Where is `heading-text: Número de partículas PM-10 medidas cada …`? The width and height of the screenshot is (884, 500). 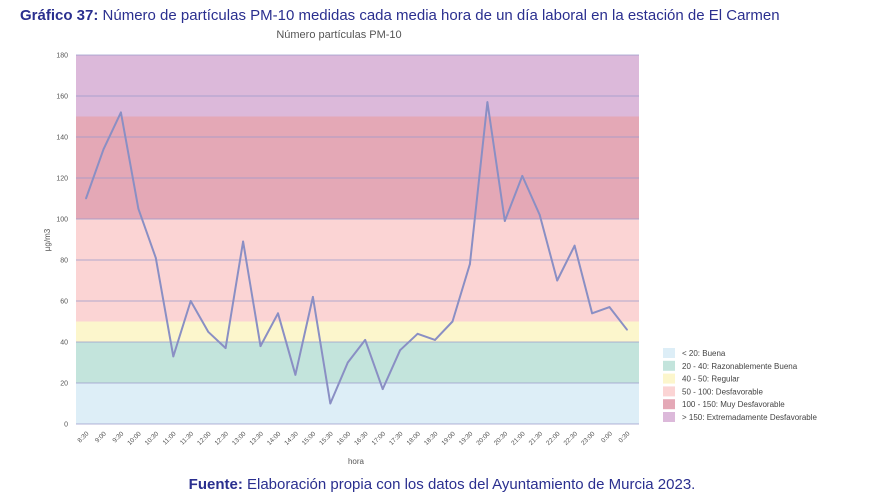
heading-text: Número de partículas PM-10 medidas cada … is located at coordinates (439, 15).